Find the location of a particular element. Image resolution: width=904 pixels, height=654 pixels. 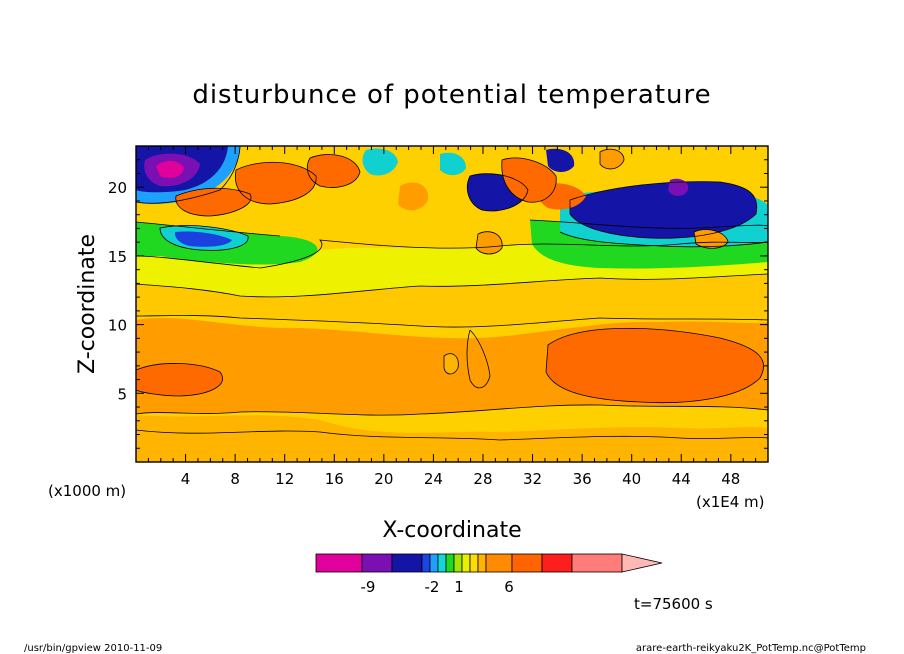

field-upper-band is located at coordinates (452, 299).